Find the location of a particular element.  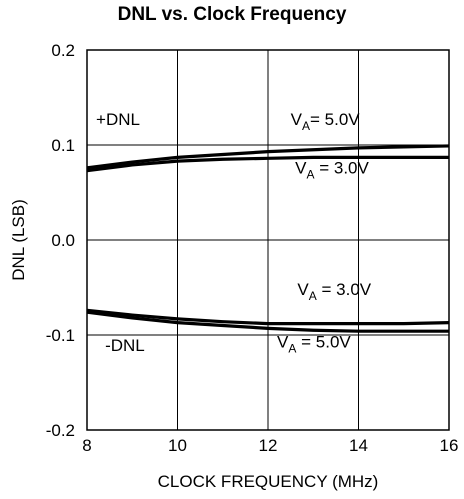

annotation-4: VA = 3.0V is located at coordinates (334, 291).